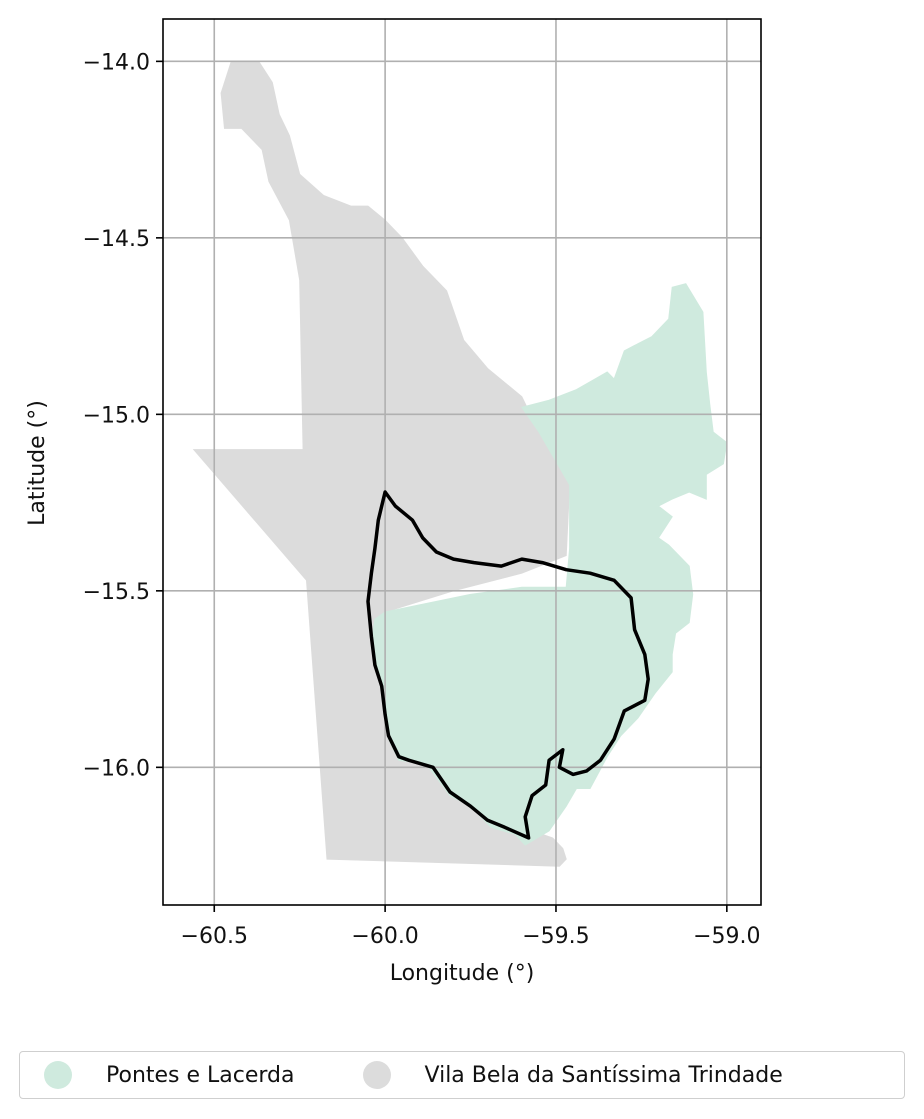 The image size is (924, 1119). I want to click on legend-item-vila-bela: Vila Bela da Santíssima Trindade, so click(572, 1075).